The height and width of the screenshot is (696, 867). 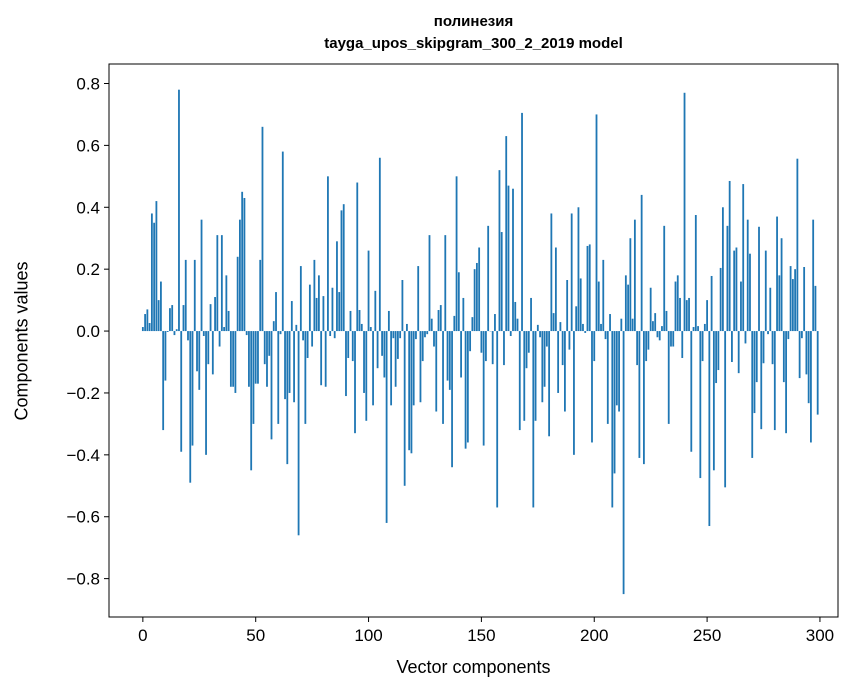 What do you see at coordinates (88, 331) in the screenshot?
I see `y-tick-label: 0.0` at bounding box center [88, 331].